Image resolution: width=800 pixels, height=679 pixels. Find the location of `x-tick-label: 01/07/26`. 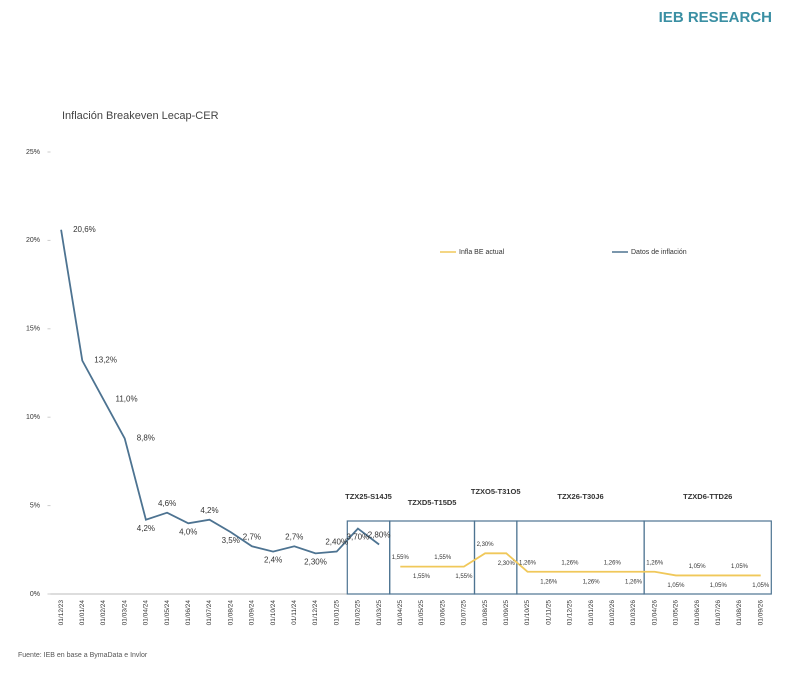

x-tick-label: 01/07/26 is located at coordinates (718, 613).